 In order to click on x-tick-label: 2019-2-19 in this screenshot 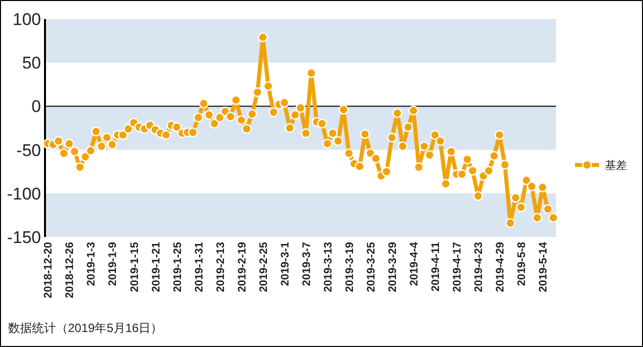, I will do `click(242, 267)`.